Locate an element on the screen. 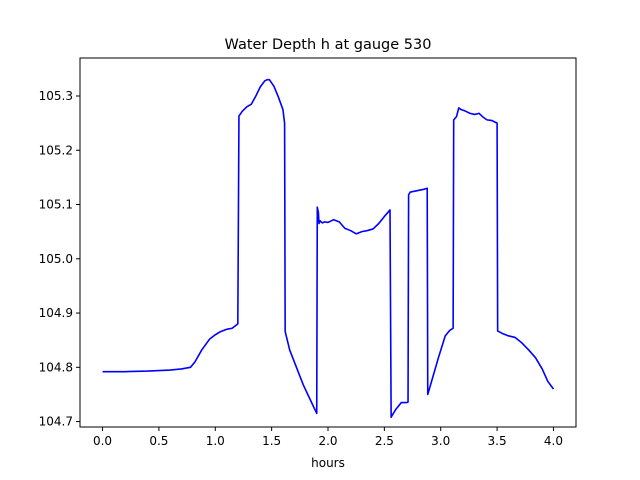  x-tick-label: 3.5 is located at coordinates (497, 441).